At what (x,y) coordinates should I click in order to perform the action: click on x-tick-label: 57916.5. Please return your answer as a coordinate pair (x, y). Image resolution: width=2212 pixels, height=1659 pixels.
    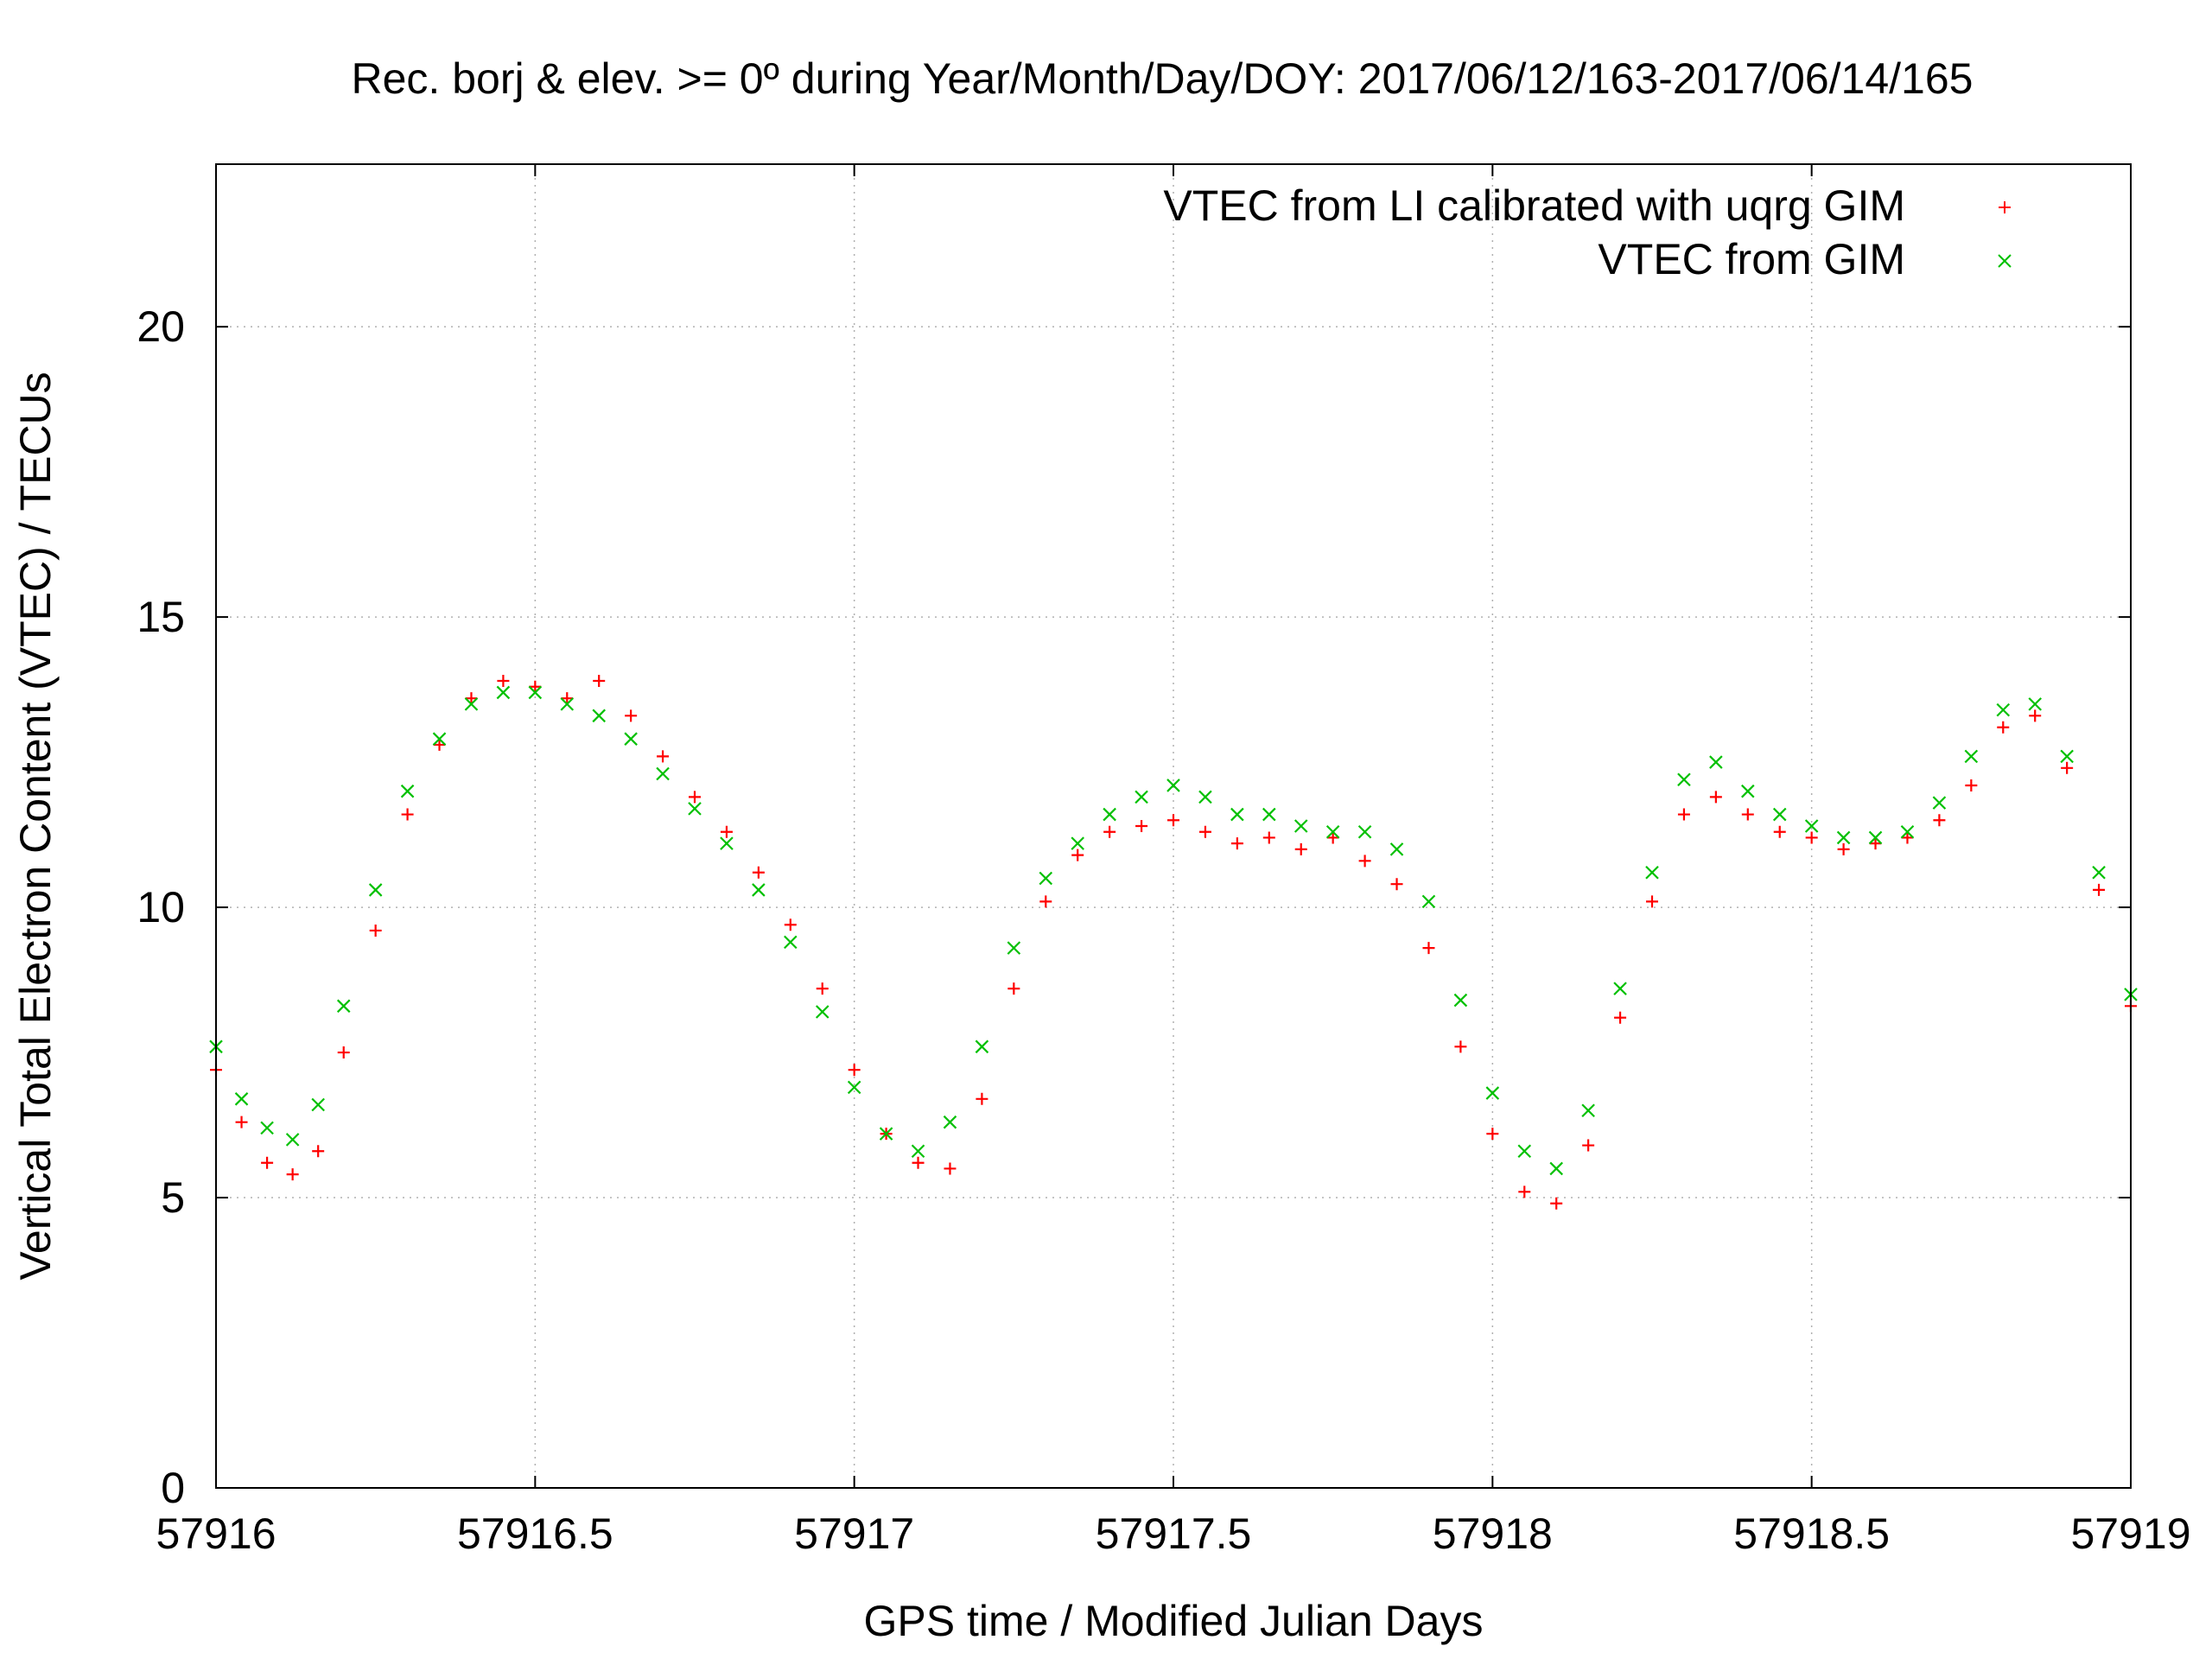
    Looking at the image, I should click on (535, 1534).